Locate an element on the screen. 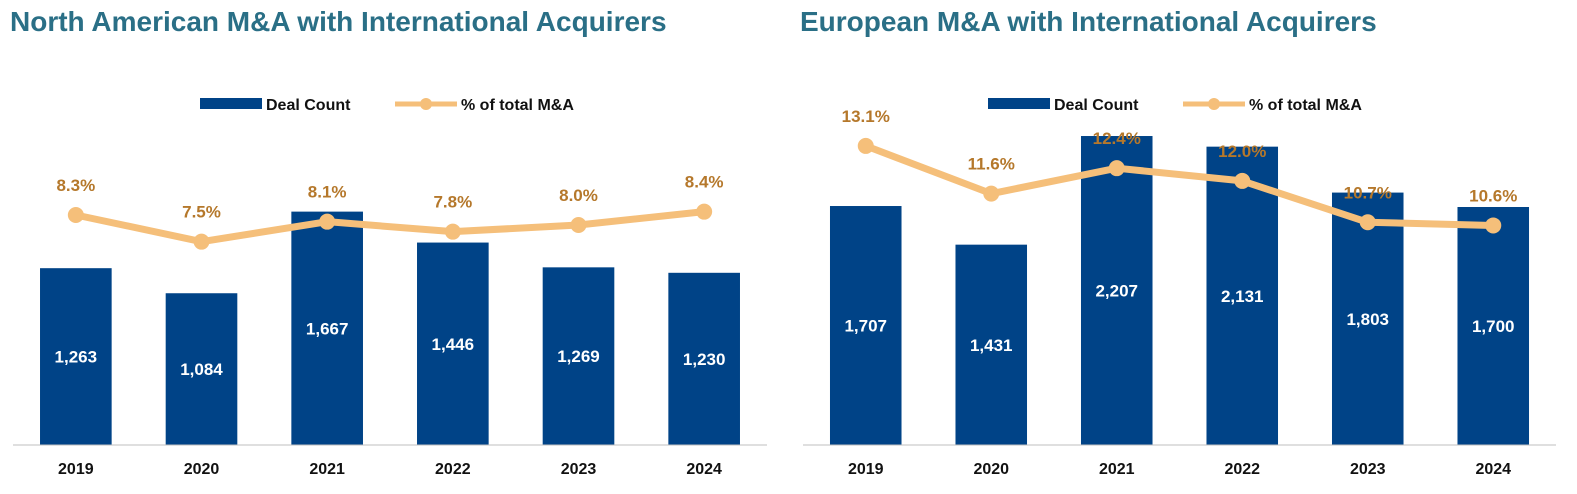 Image resolution: width=1577 pixels, height=494 pixels. bar-value-label: 1,431 is located at coordinates (991, 345).